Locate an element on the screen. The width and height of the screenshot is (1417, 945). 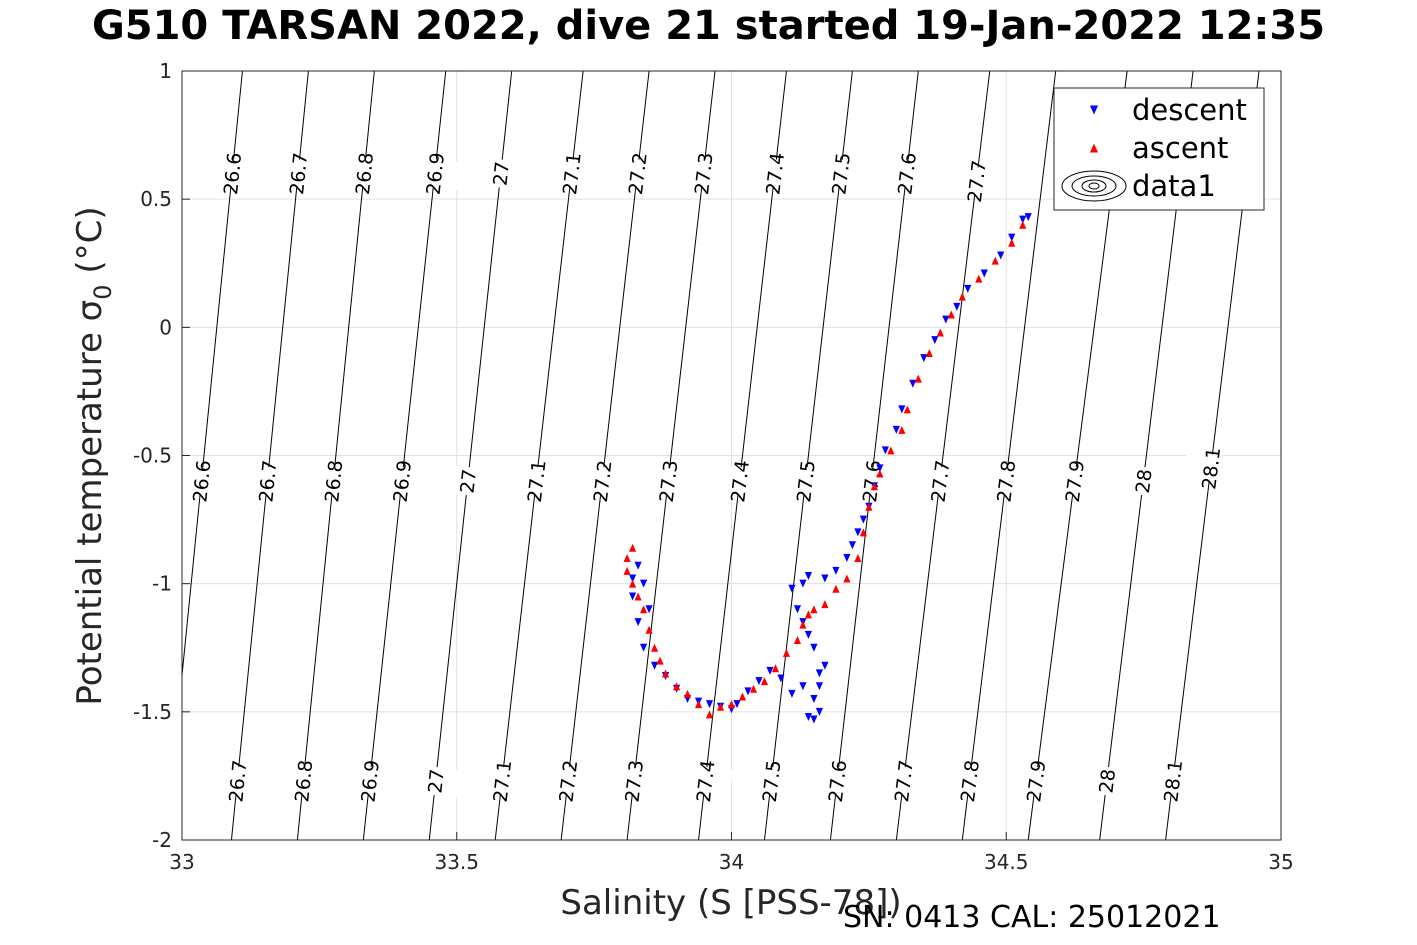
legend-contour-icon is located at coordinates (1094, 186).